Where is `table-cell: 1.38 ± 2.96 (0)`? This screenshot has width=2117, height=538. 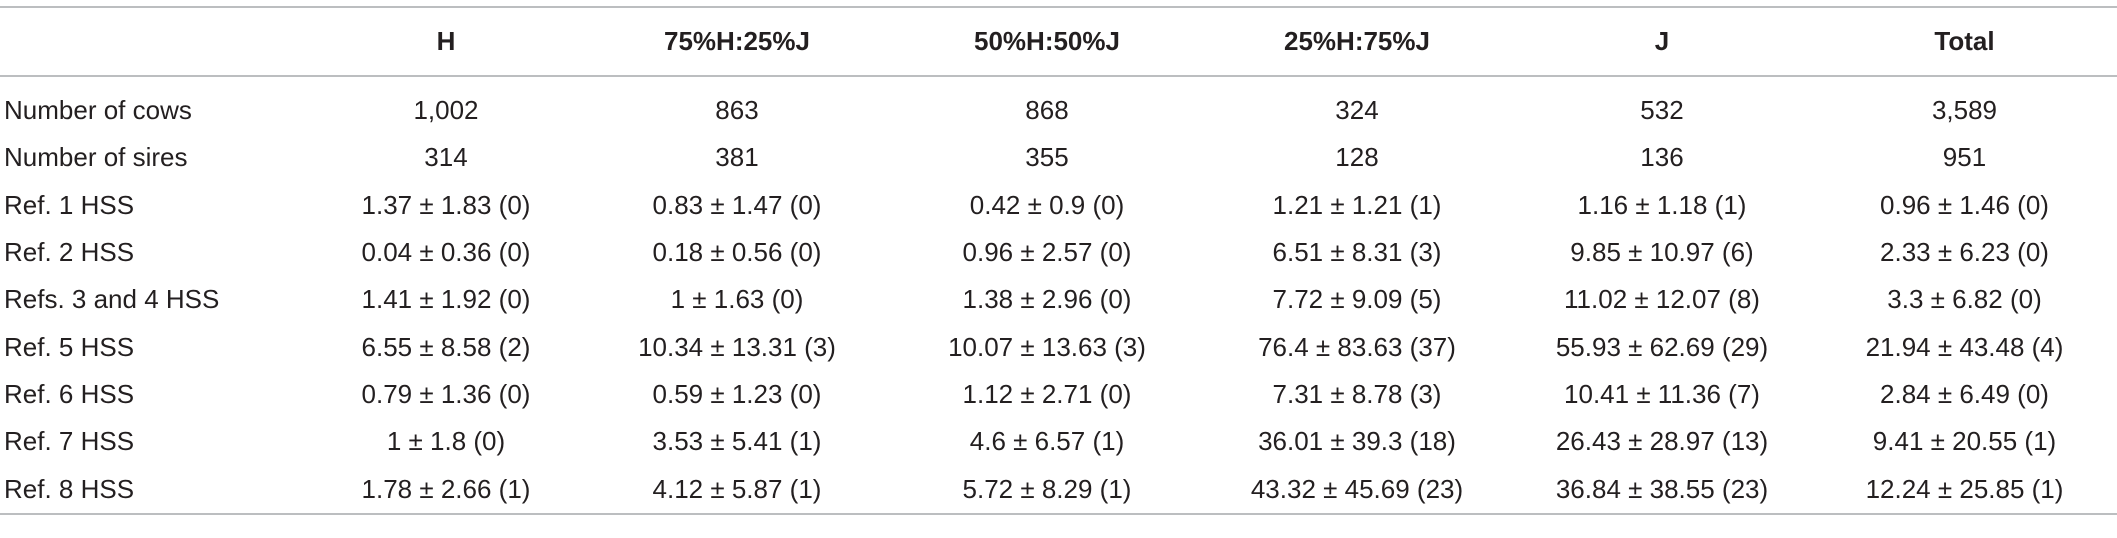 table-cell: 1.38 ± 2.96 (0) is located at coordinates (1047, 299).